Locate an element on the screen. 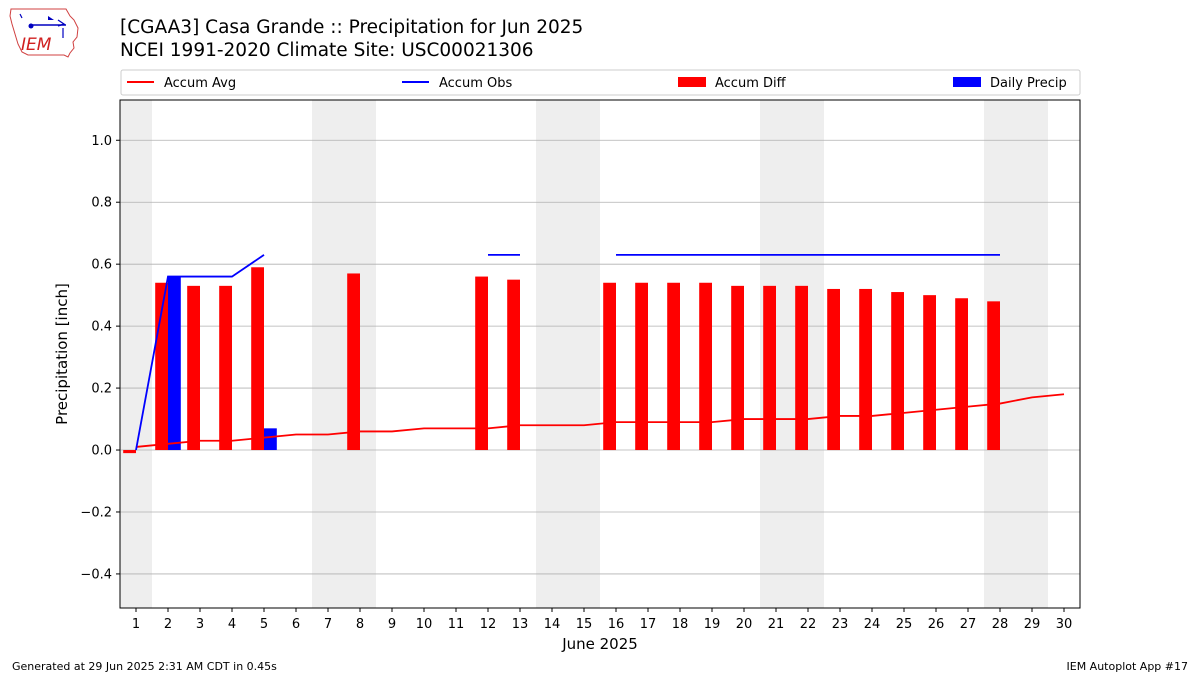  y-tick-label: −0.2 is located at coordinates (96, 512).